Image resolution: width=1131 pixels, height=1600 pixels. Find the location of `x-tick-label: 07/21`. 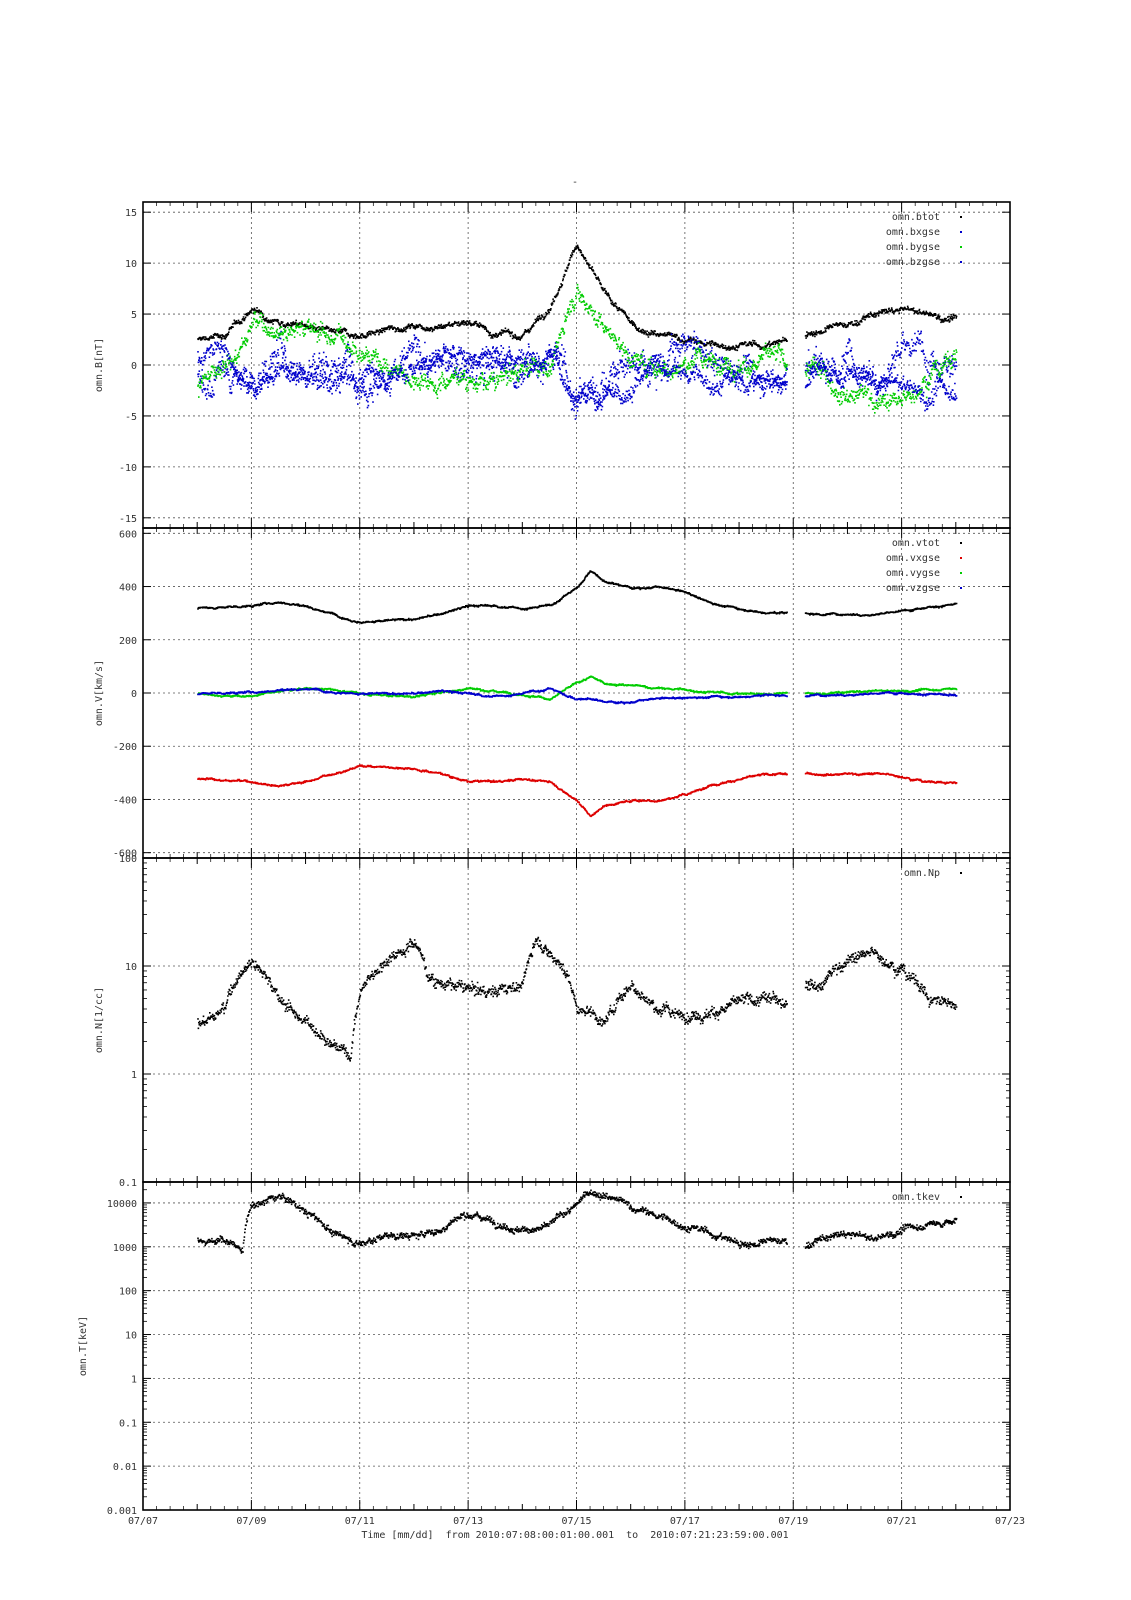

x-tick-label: 07/21 is located at coordinates (902, 1521).